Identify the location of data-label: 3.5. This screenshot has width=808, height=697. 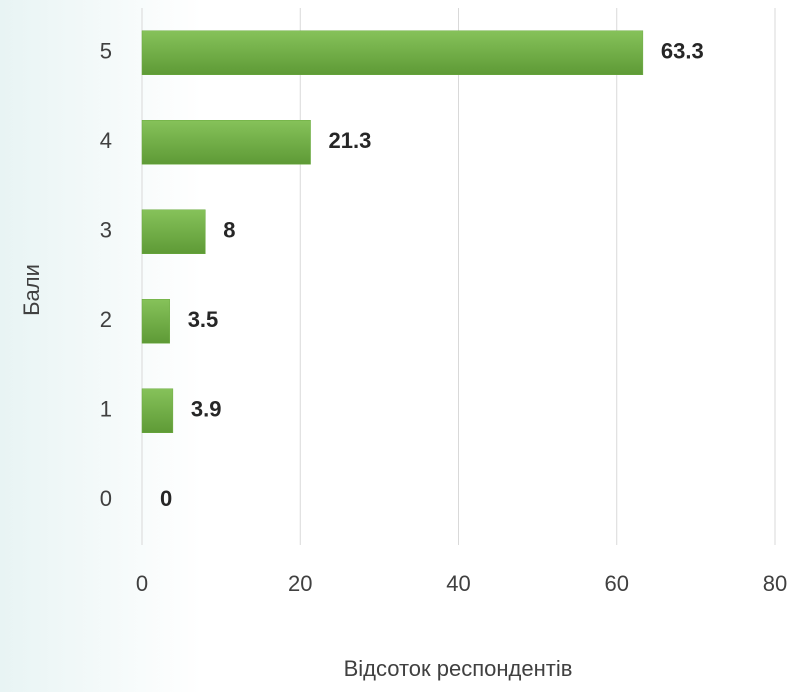
(203, 319).